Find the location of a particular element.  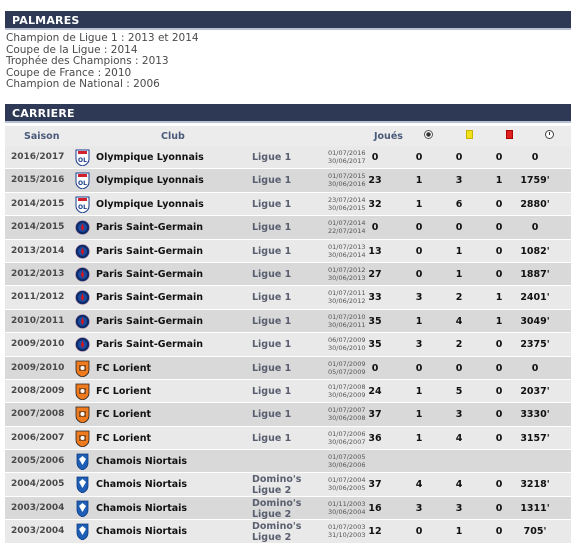

row-played: 0 is located at coordinates (375, 368).